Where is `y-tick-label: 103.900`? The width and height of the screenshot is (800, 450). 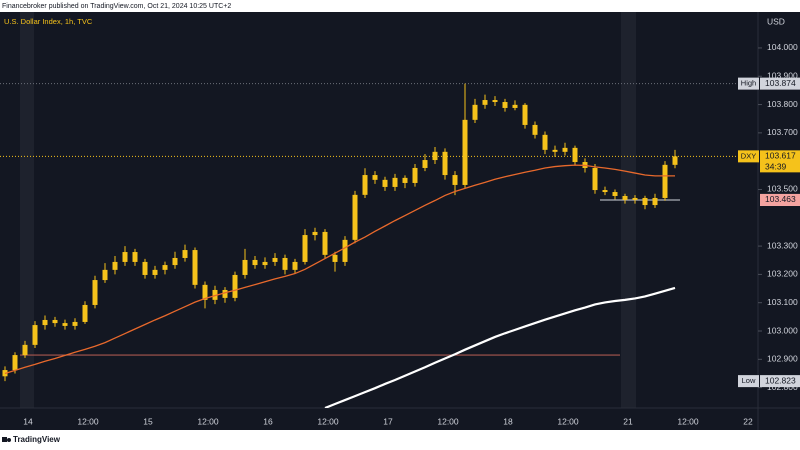 y-tick-label: 103.900 is located at coordinates (782, 76).